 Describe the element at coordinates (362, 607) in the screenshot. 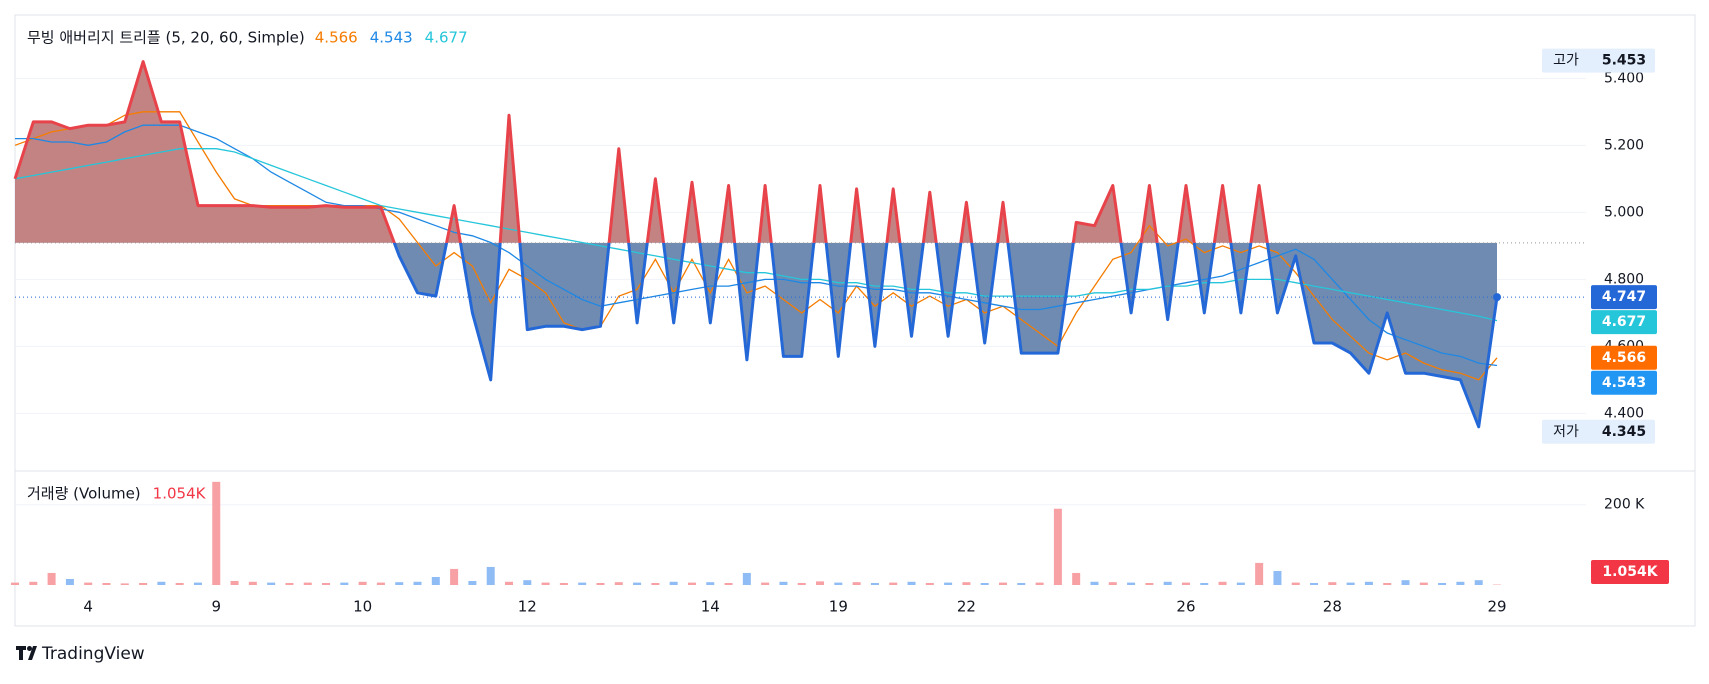

I see `x-tick-label: 10` at that location.